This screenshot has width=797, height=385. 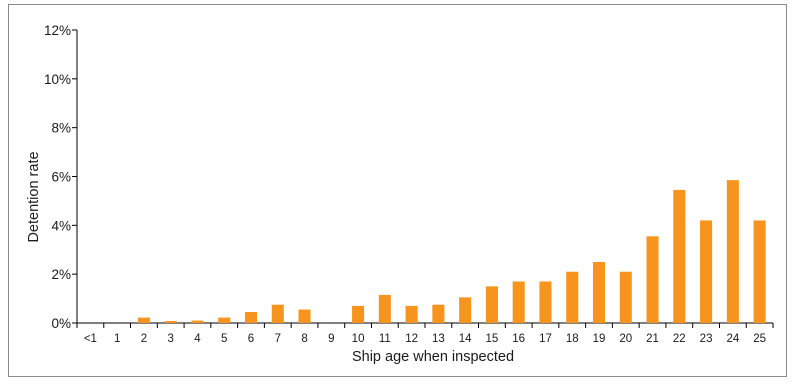 I want to click on x-tick-label: 10, so click(x=358, y=339).